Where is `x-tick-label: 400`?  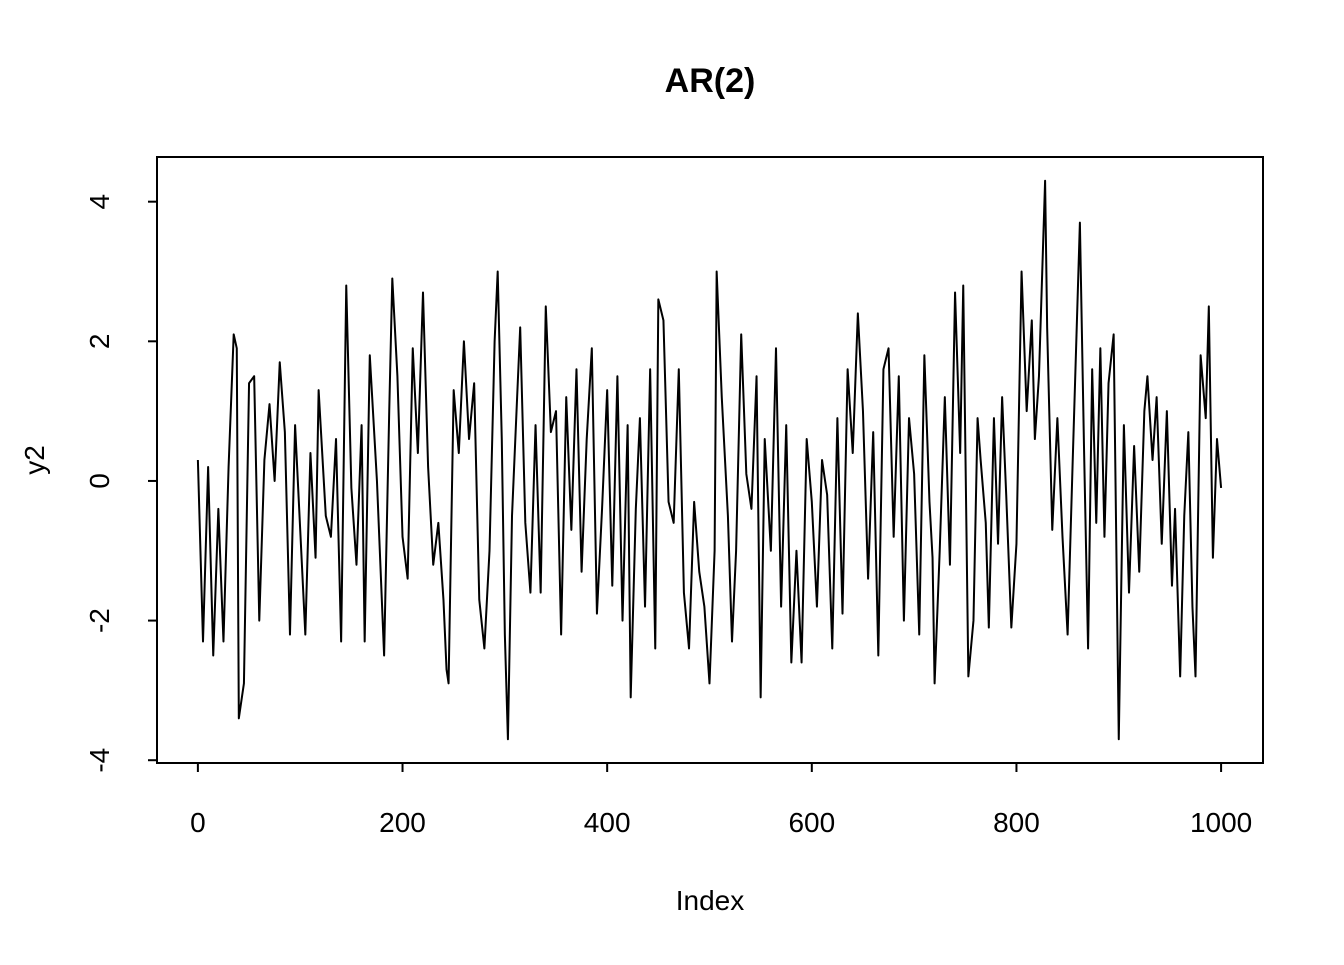 x-tick-label: 400 is located at coordinates (607, 822).